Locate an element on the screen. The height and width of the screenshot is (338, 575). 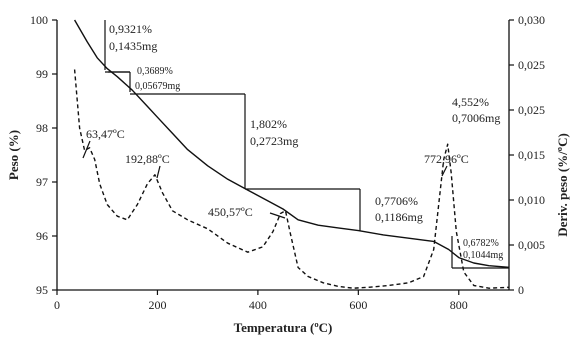
peak-label-3: 450,57ºC is located at coordinates (230, 212).